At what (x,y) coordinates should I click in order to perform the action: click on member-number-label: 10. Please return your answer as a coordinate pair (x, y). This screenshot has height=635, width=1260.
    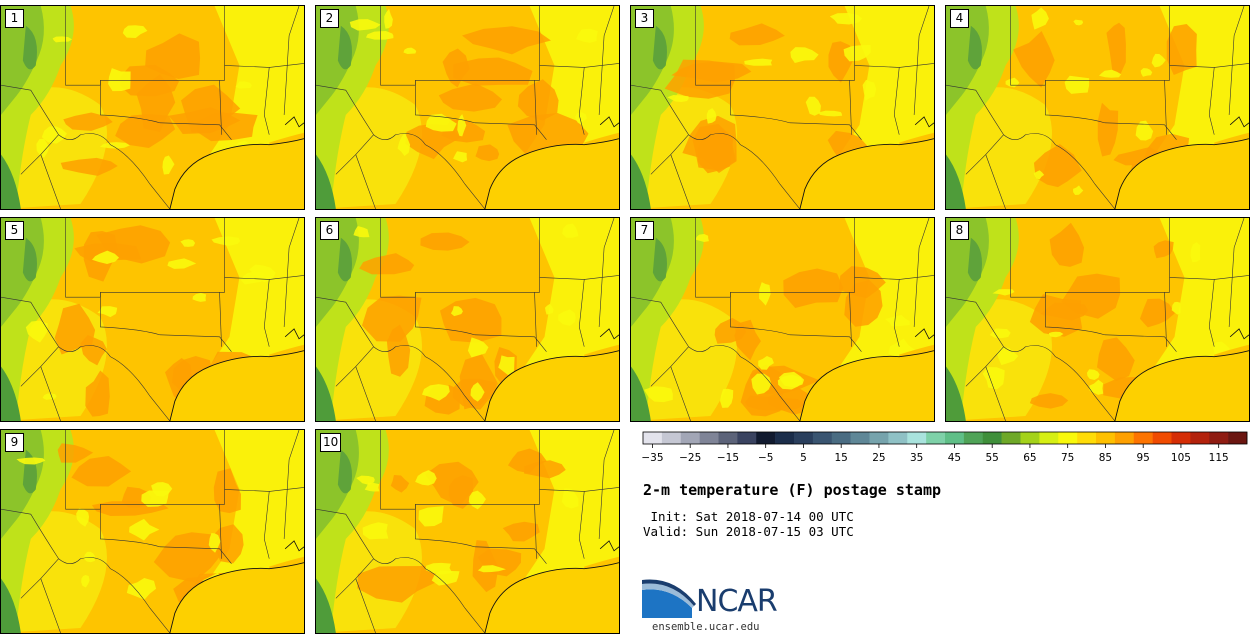
    Looking at the image, I should click on (331, 442).